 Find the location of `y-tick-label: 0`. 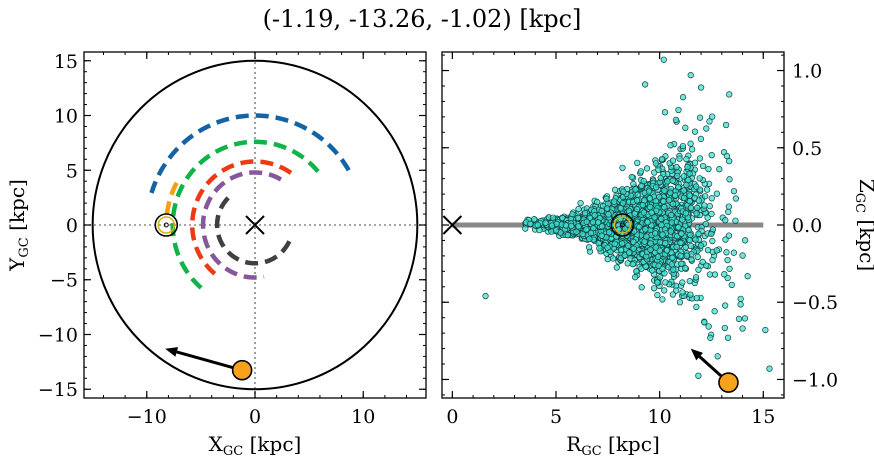

y-tick-label: 0 is located at coordinates (72, 226).